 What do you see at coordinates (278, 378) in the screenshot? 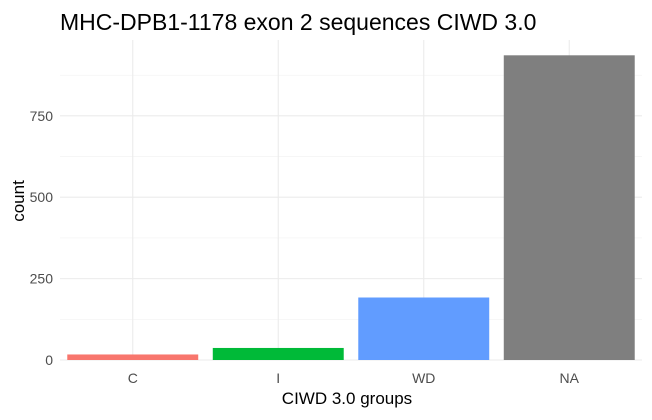
I see `x-tick-label: I` at bounding box center [278, 378].